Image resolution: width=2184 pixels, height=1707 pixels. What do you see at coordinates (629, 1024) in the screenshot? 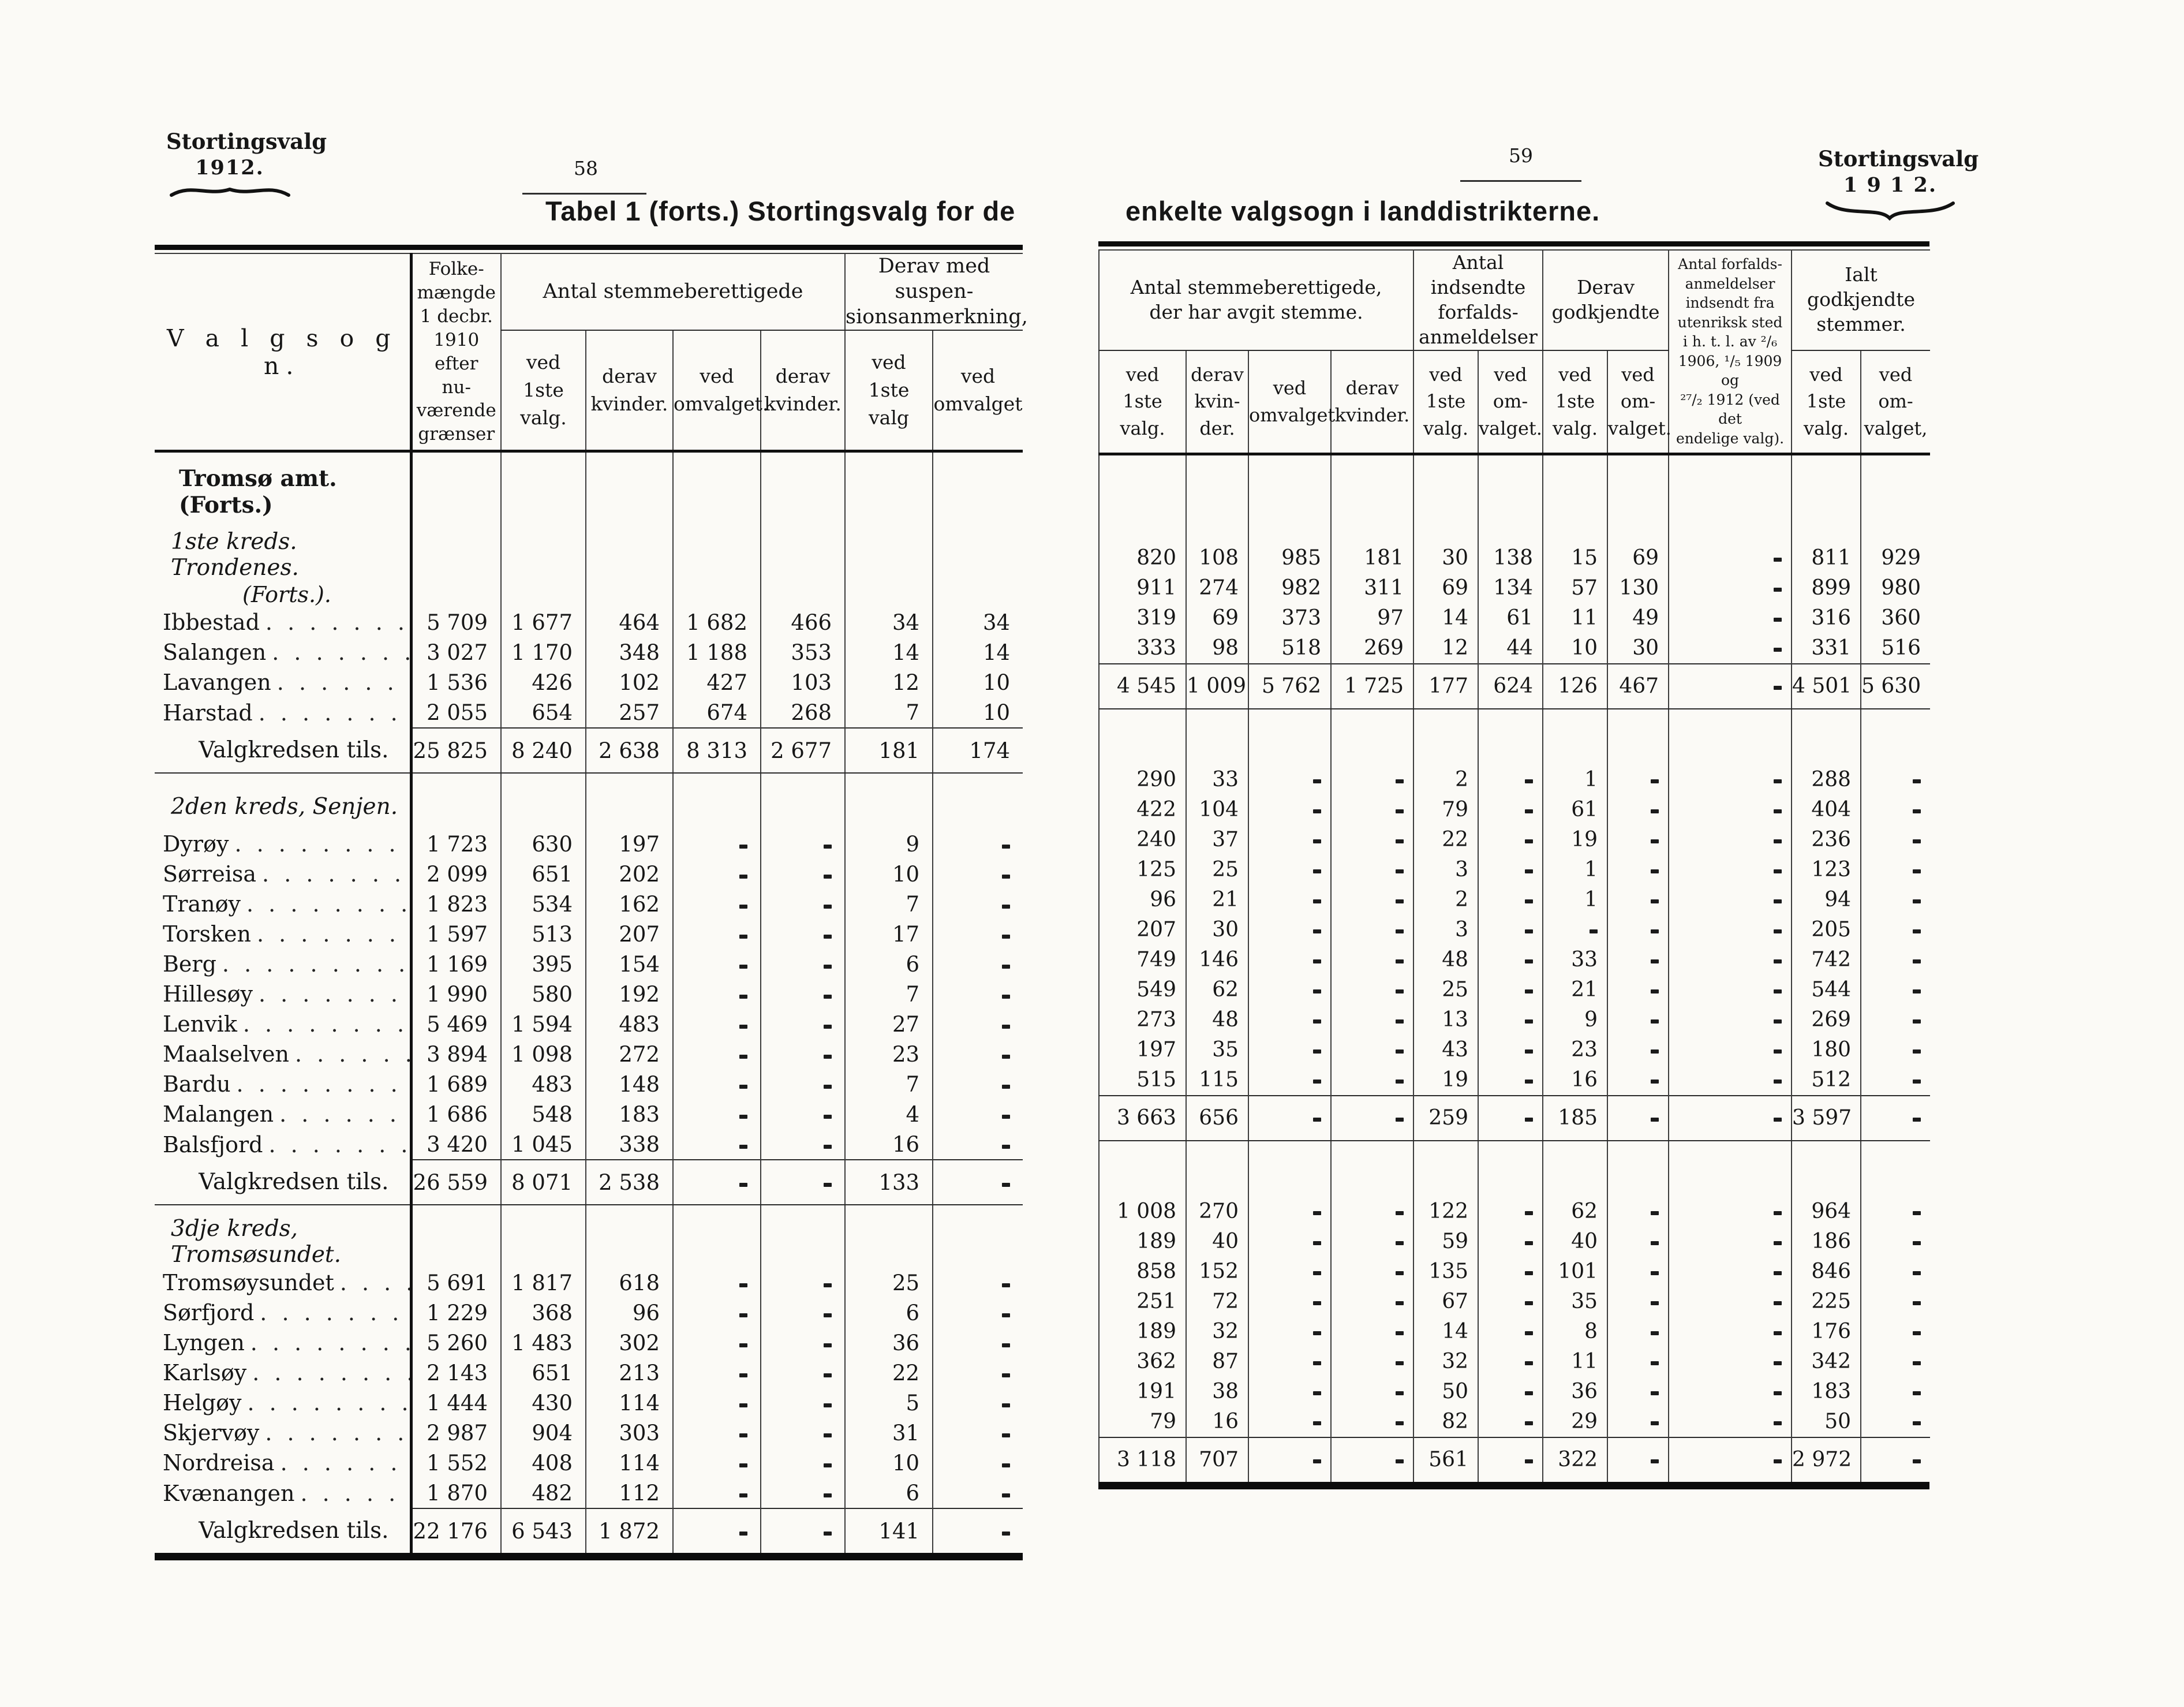
I see `value-cell: 483` at bounding box center [629, 1024].